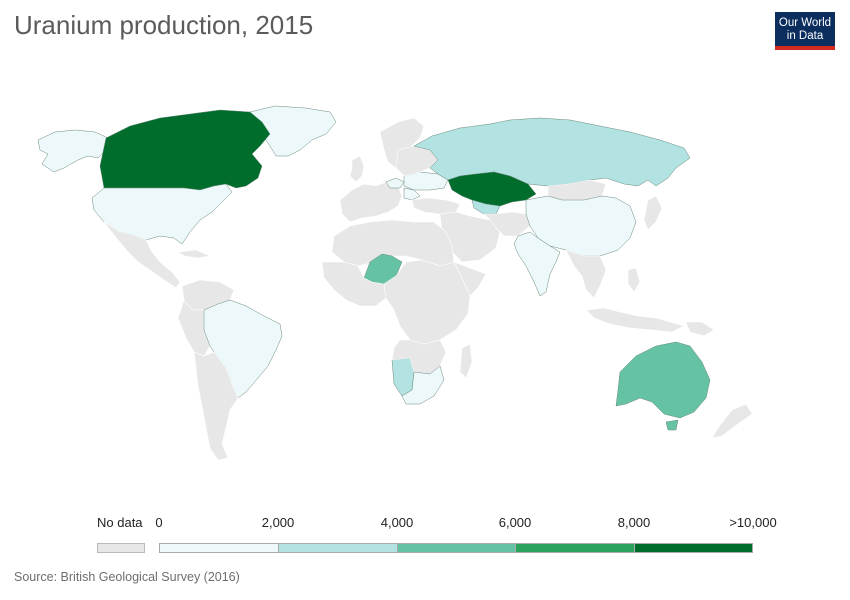 The width and height of the screenshot is (850, 600). I want to click on country-horn-of-africa, so click(470, 279).